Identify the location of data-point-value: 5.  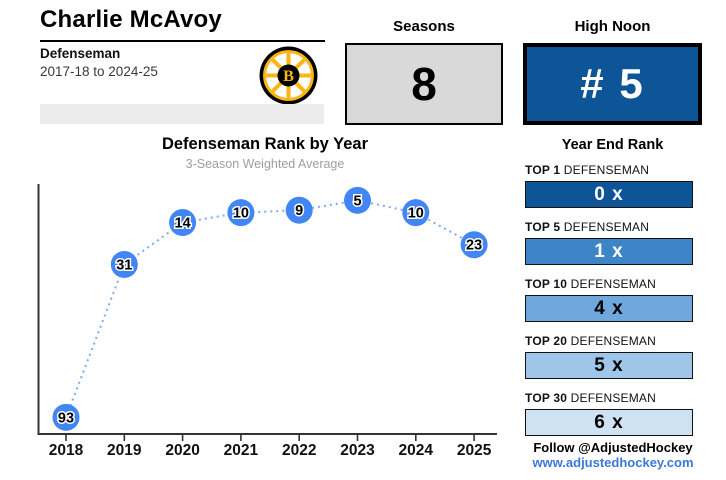
(357, 201).